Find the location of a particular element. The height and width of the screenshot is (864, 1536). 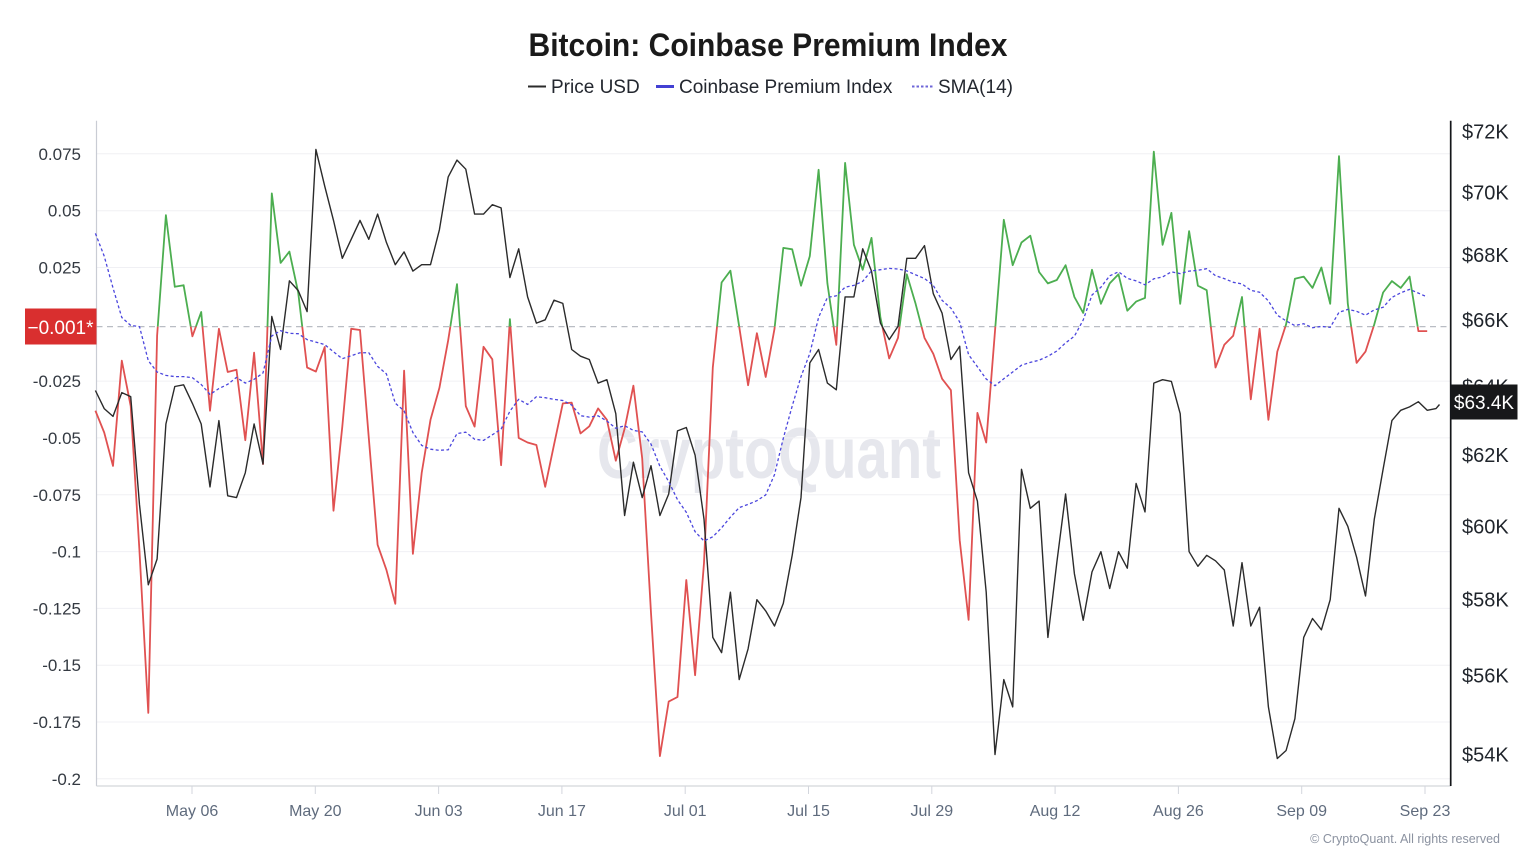

svg-text: $54K is located at coordinates (1485, 756).